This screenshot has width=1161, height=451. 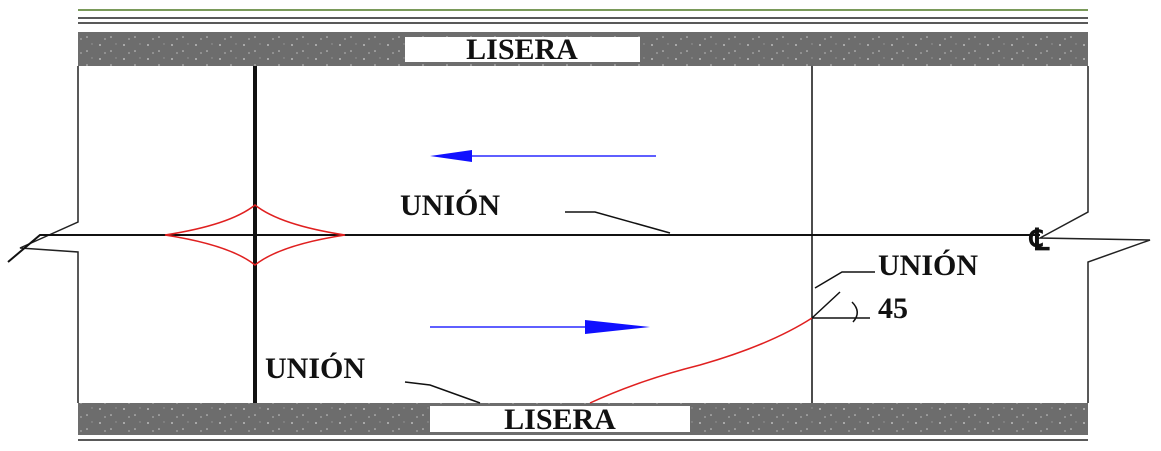 I want to click on arrow-right, so click(x=540, y=327).